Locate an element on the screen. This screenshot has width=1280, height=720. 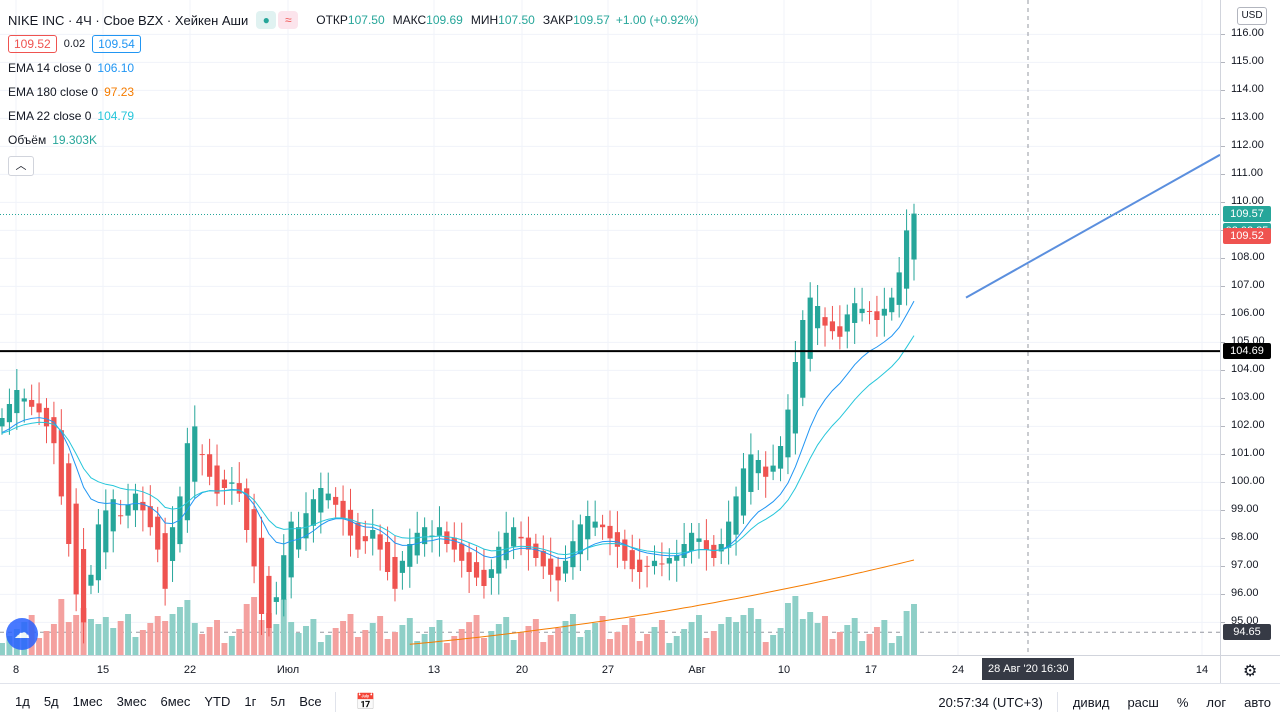
indicator-row: Объём 19.303K is located at coordinates (353, 140).